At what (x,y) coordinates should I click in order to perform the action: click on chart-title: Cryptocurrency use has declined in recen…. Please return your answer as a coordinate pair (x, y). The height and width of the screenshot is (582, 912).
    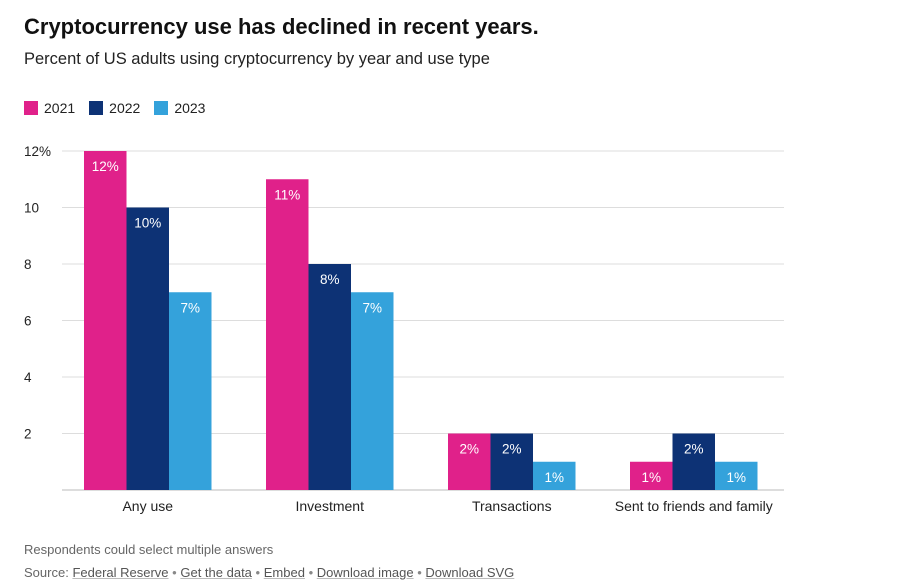
    Looking at the image, I should click on (281, 26).